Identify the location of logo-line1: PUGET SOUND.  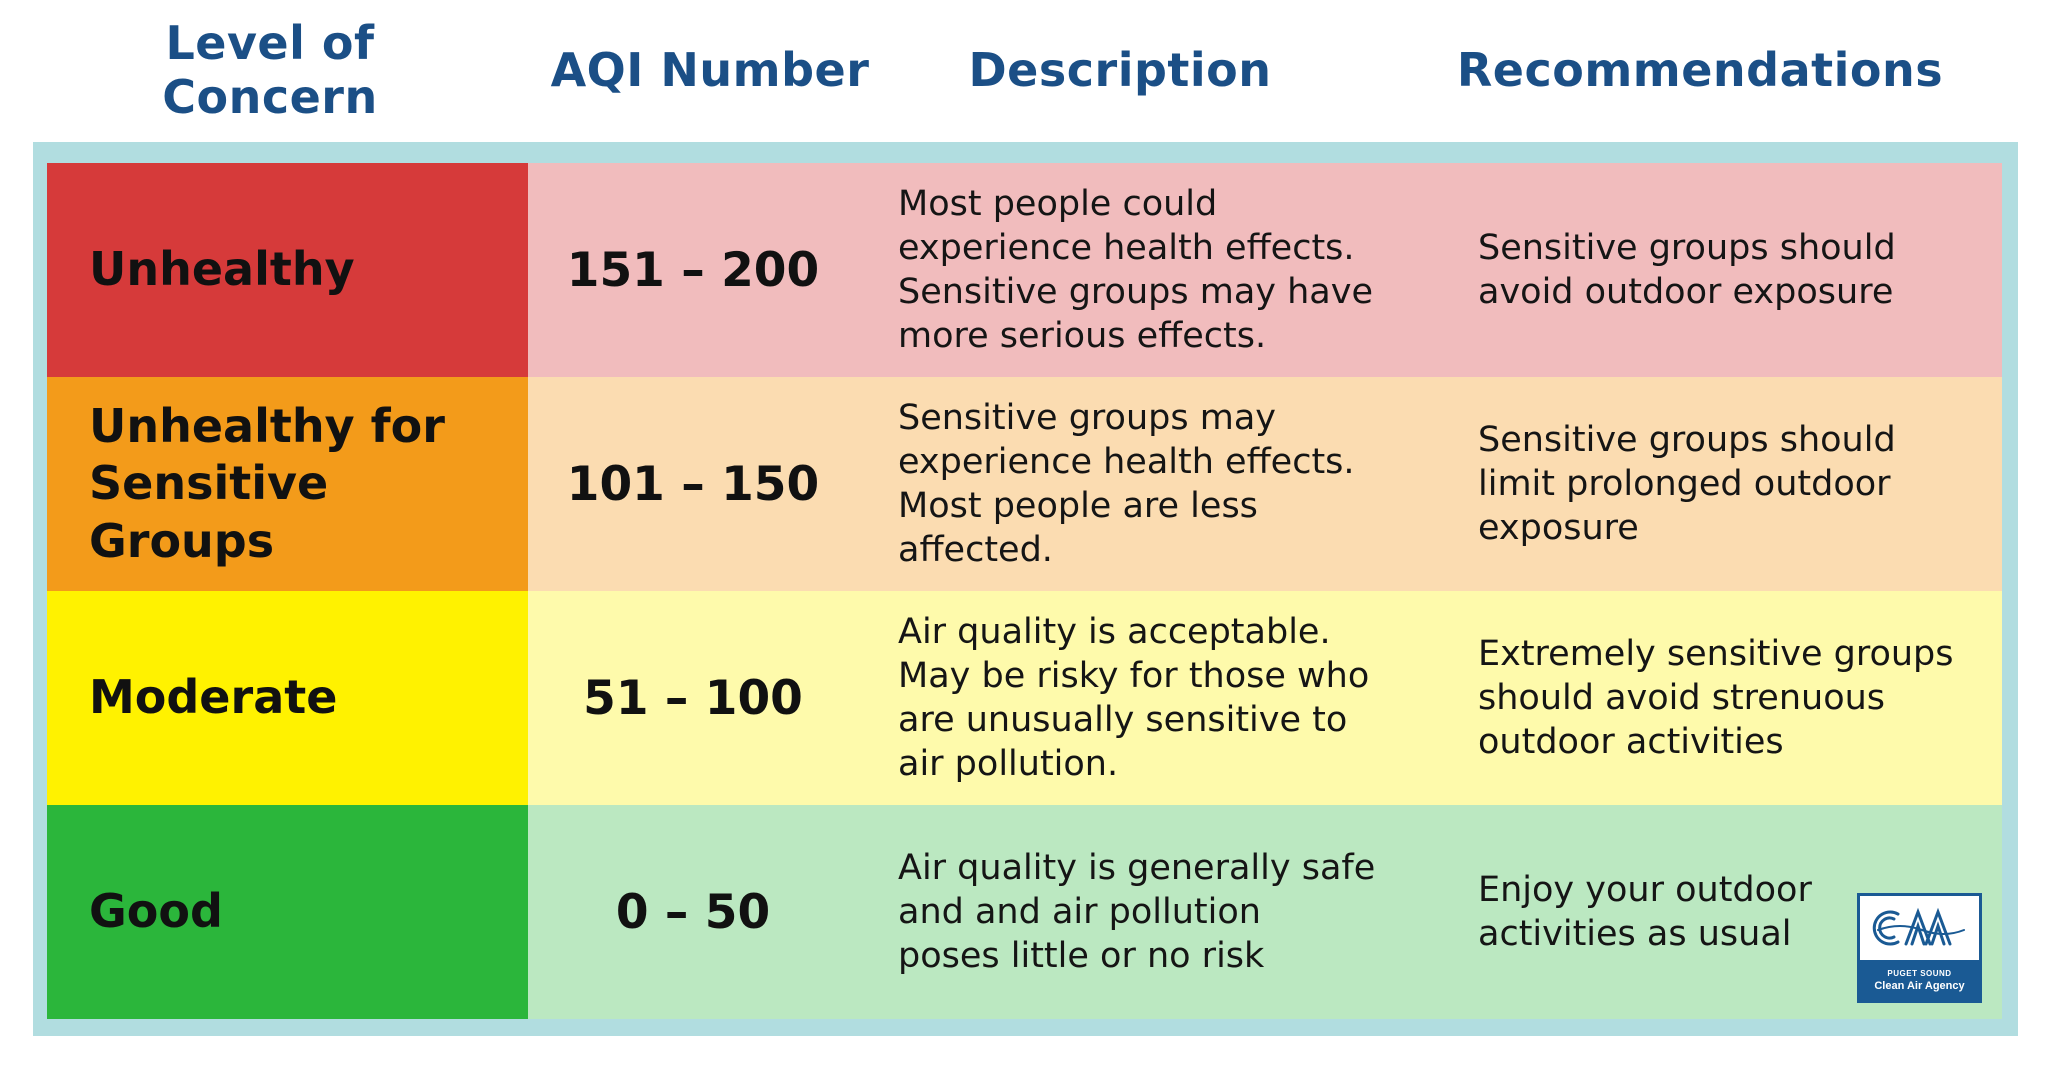
(1919, 973).